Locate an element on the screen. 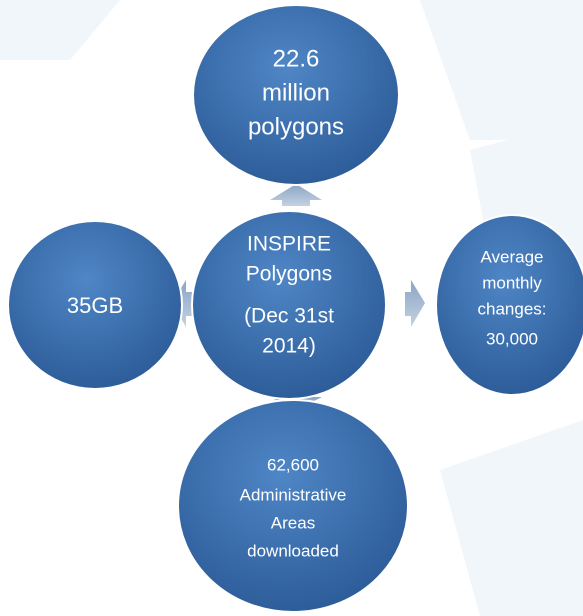  node-label: 62,600 is located at coordinates (293, 464).